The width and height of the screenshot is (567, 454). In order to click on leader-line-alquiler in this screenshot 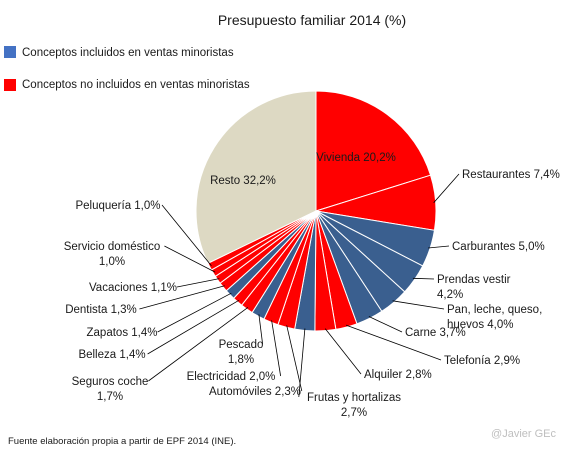, I will do `click(343, 351)`.